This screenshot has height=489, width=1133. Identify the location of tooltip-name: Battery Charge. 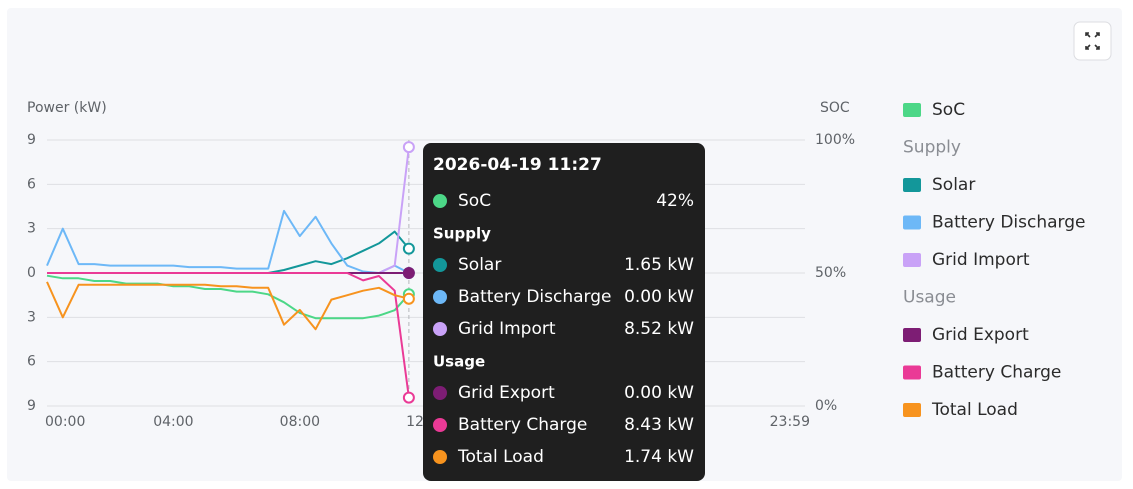
(522, 425).